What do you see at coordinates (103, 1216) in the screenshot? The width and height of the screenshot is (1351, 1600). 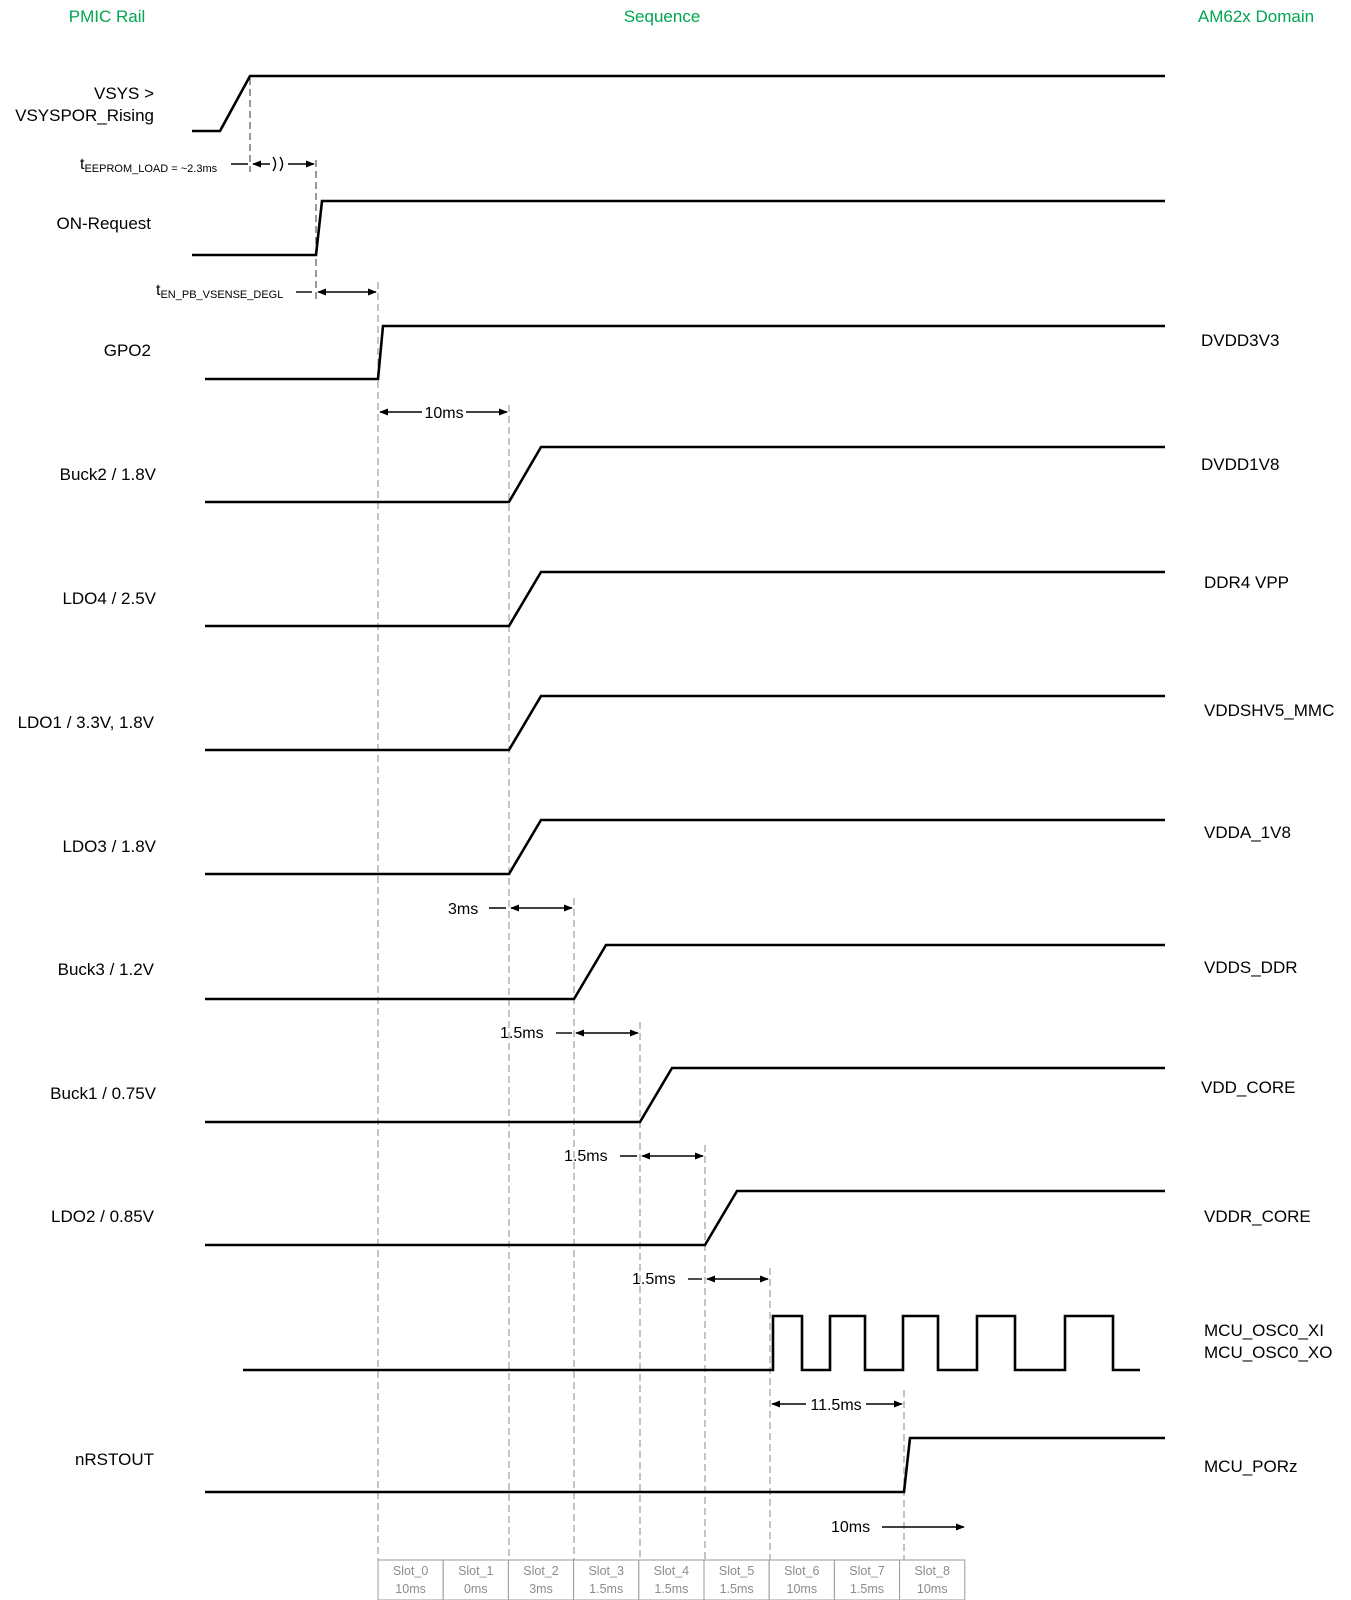 I see `rail-label-ldo2: LDO2 / 0.85V` at bounding box center [103, 1216].